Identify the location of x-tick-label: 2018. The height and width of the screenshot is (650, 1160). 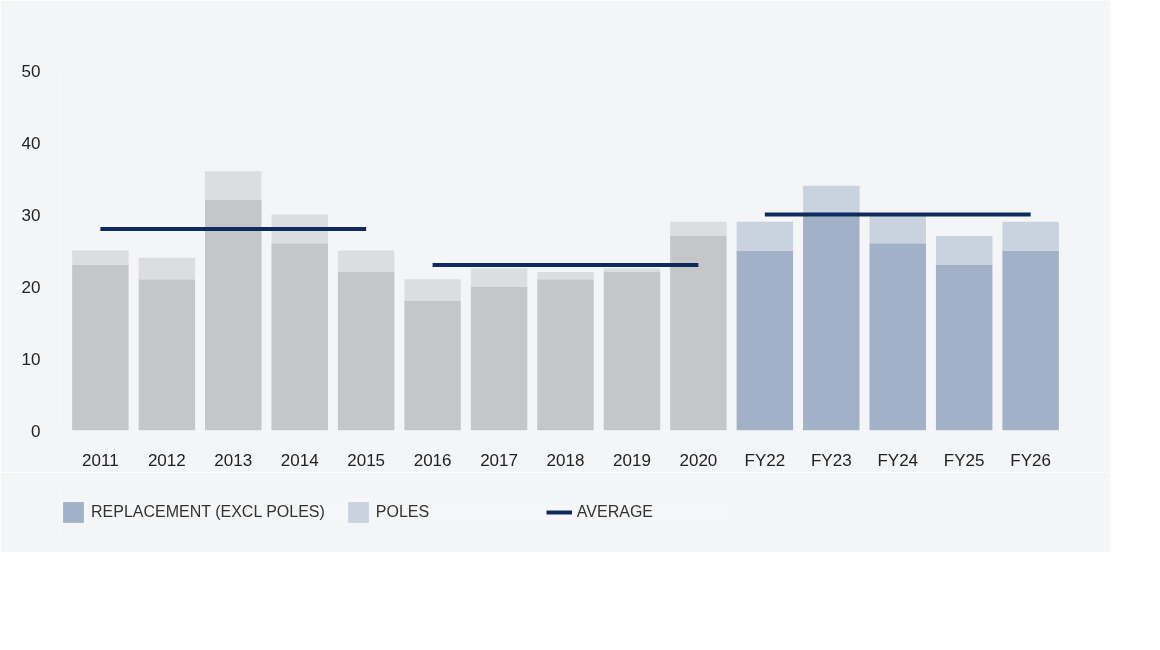
(565, 460).